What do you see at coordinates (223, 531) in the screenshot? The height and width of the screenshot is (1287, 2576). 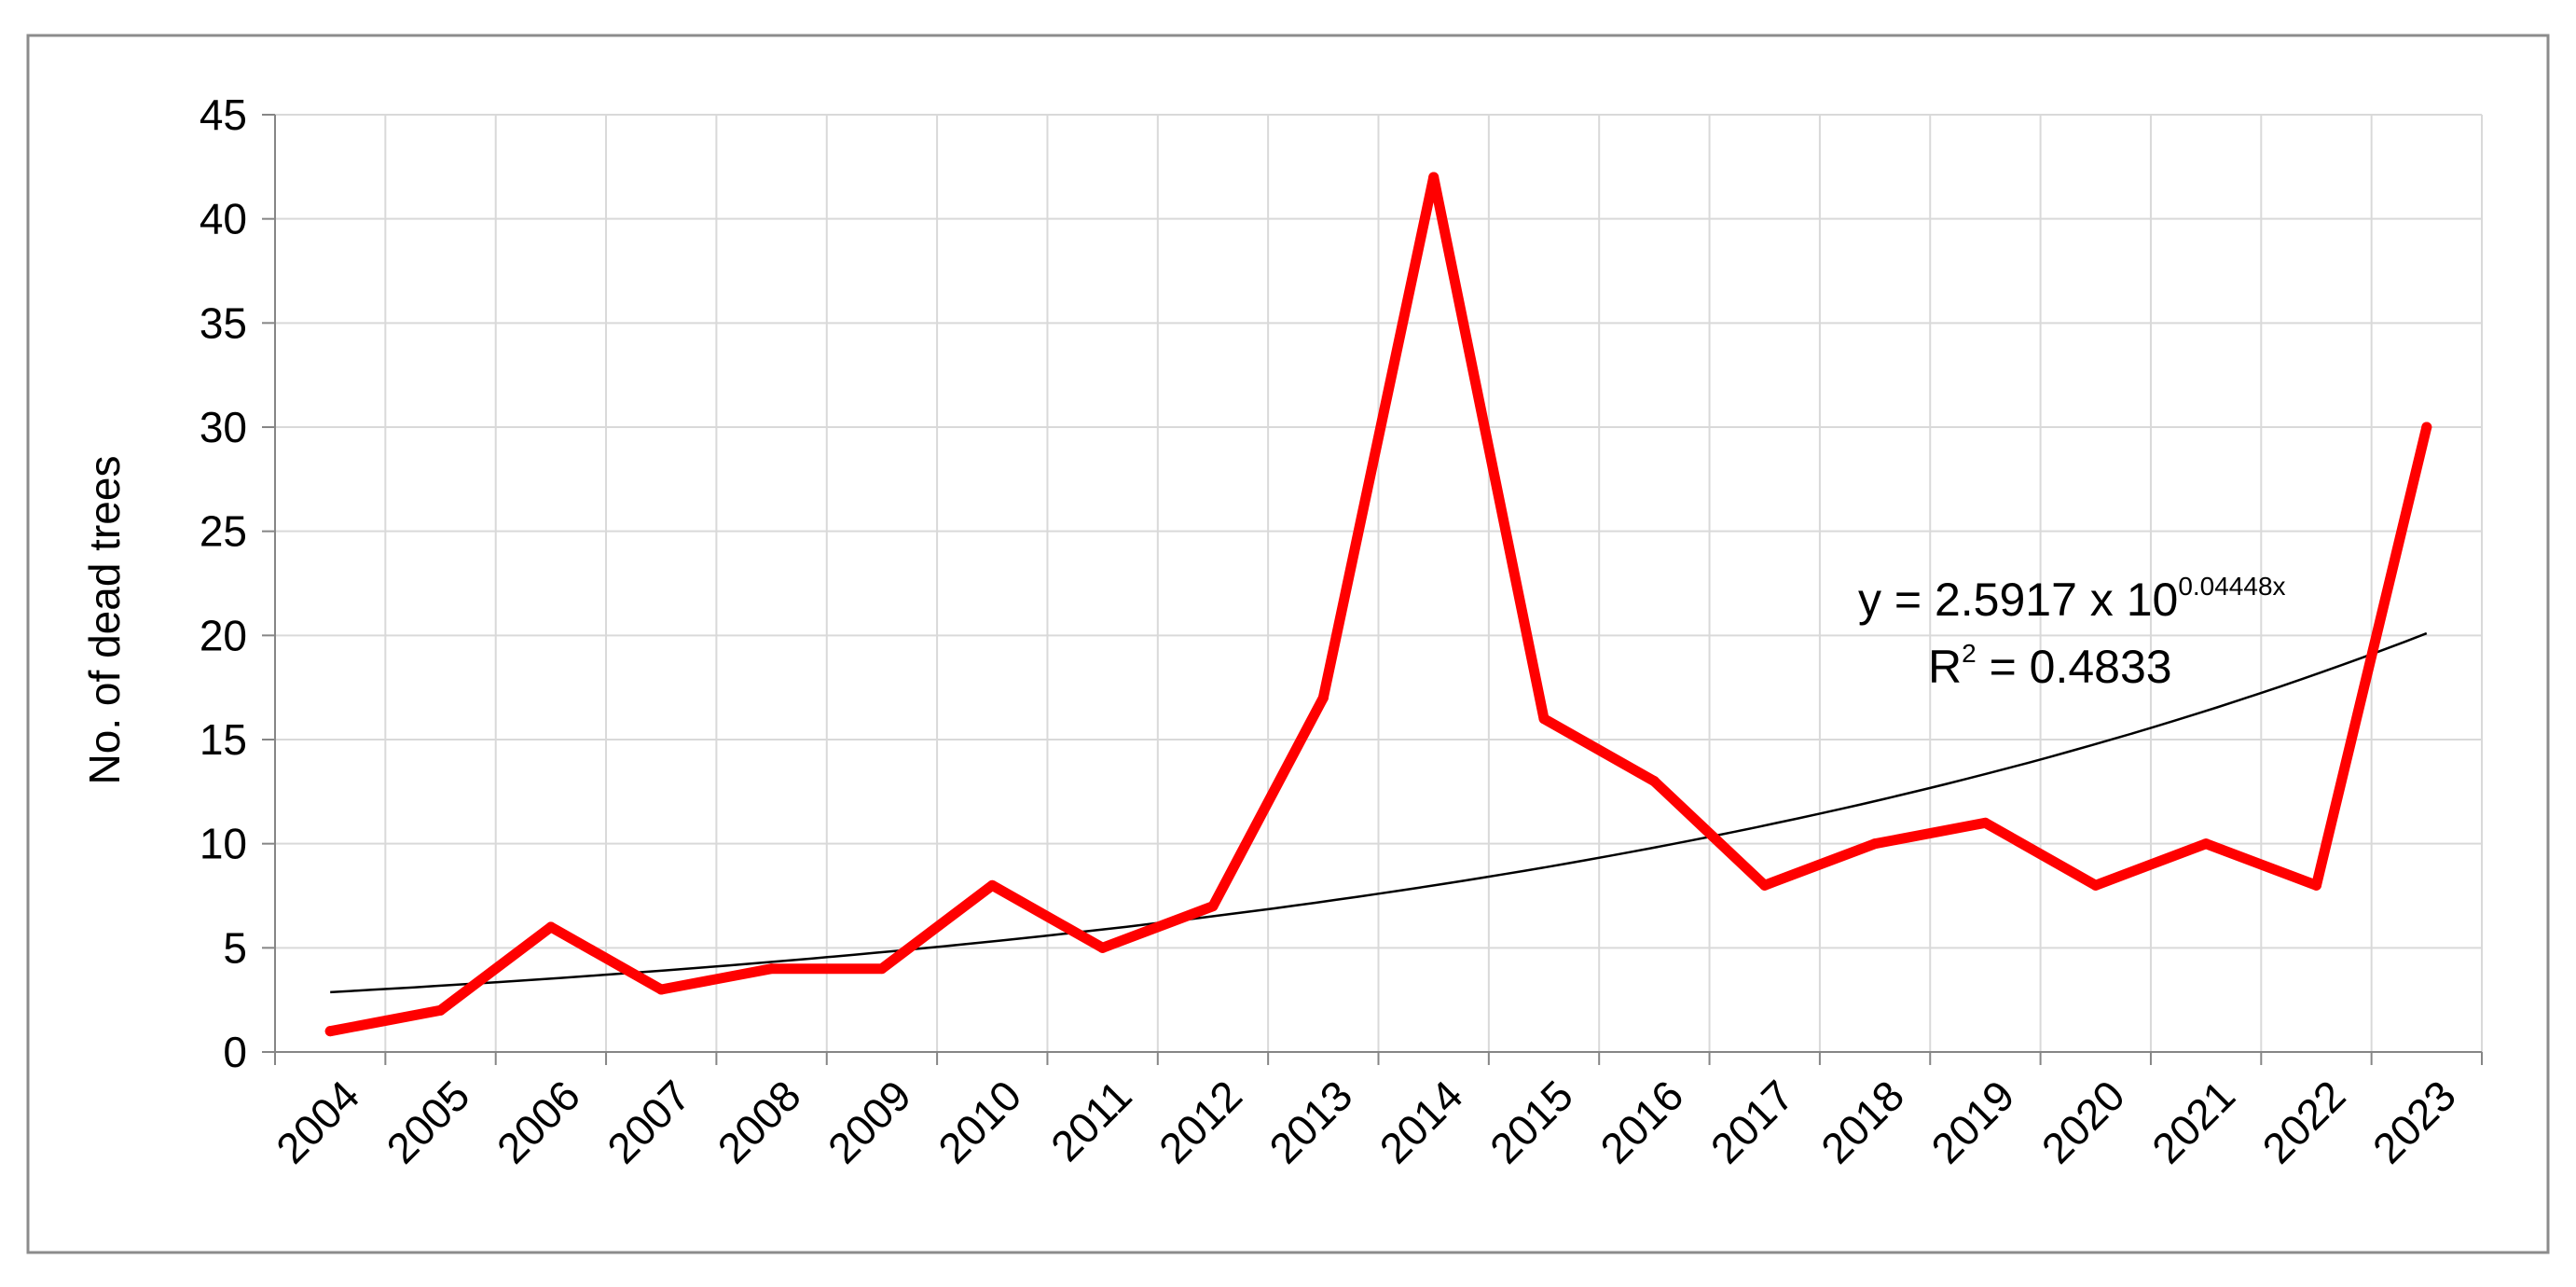 I see `y-tick-label: 25` at bounding box center [223, 531].